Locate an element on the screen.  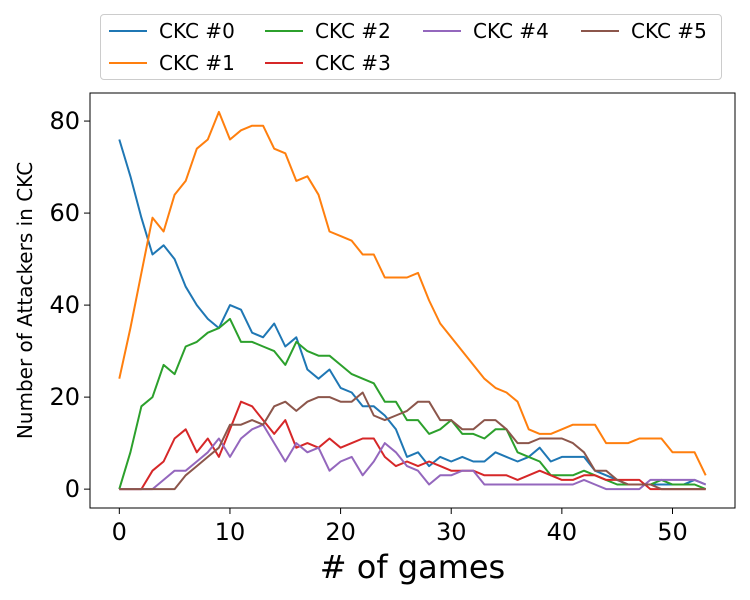
chart-legend: CKC #0 CKC #1 CKC #2 CKC #3 CKC #4 CKC #5 is located at coordinates (411, 47).